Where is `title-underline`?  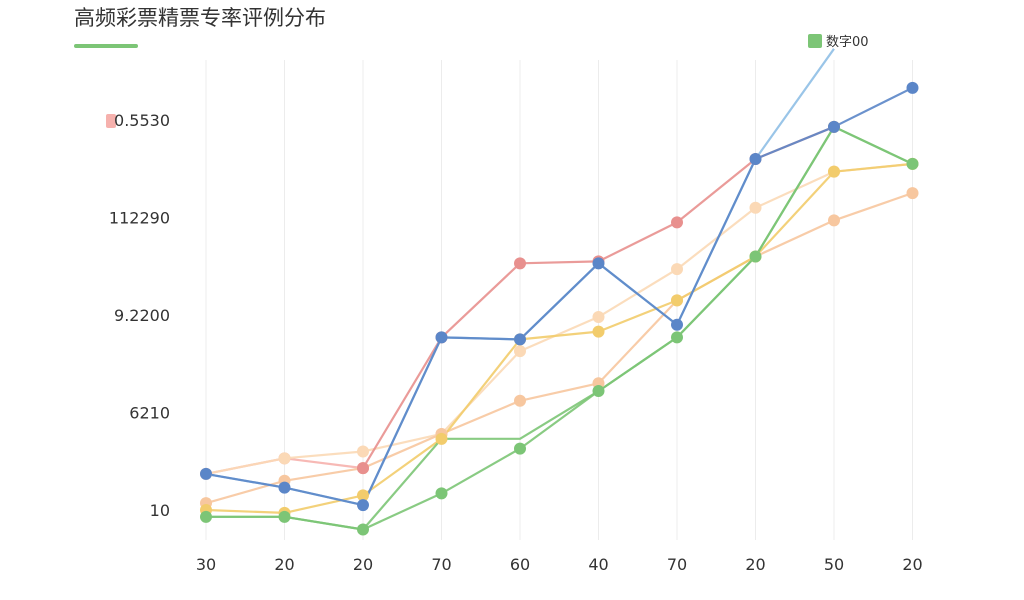 title-underline is located at coordinates (106, 46).